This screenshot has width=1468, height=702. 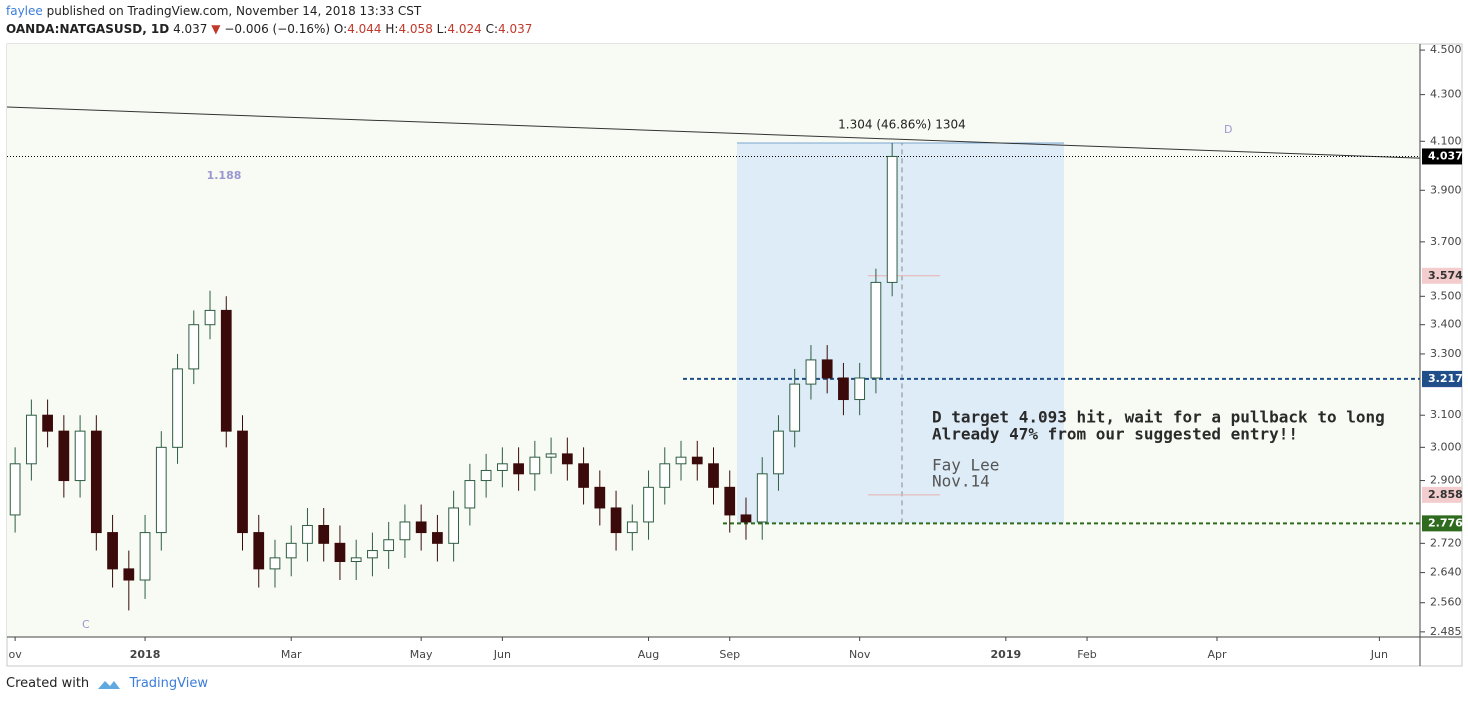 What do you see at coordinates (1446, 49) in the screenshot?
I see `y-tick-label: 4.500` at bounding box center [1446, 49].